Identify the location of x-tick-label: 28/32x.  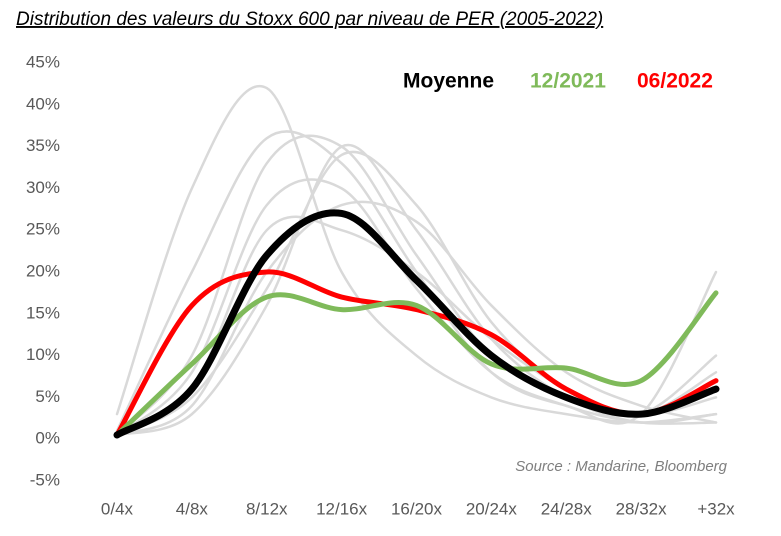
(642, 508).